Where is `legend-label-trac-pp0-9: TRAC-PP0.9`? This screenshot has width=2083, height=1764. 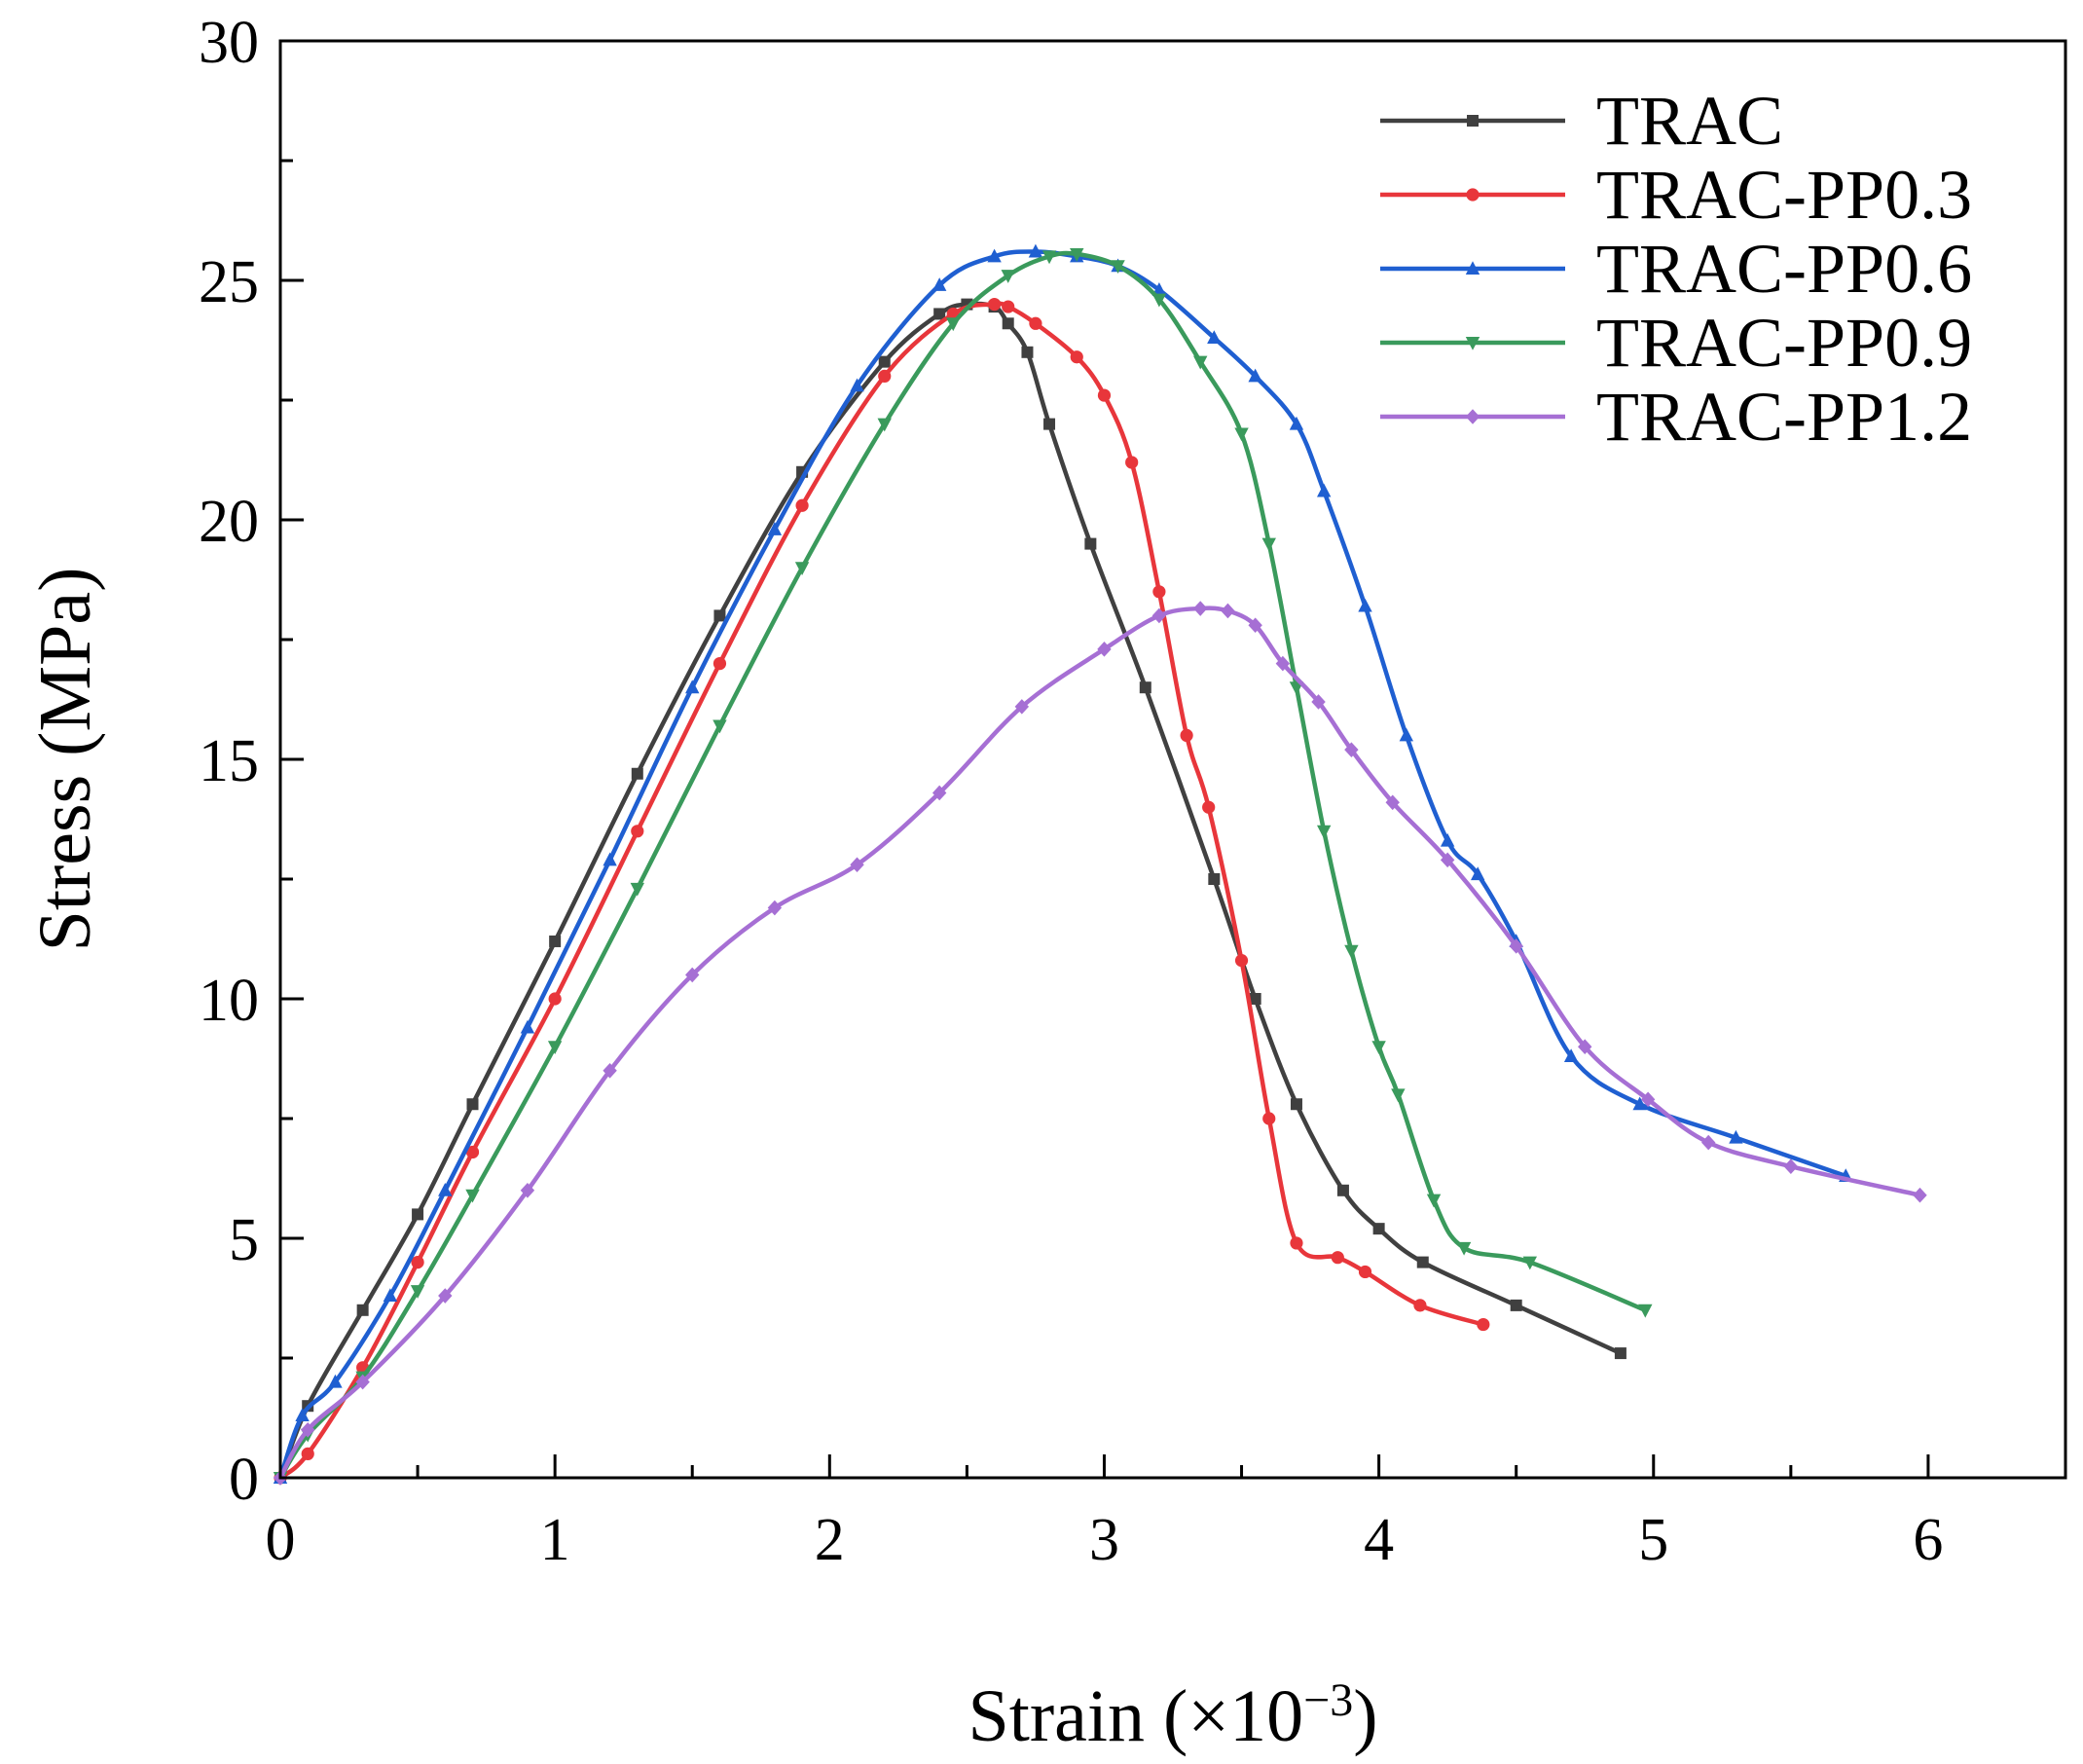
legend-label-trac-pp0-9: TRAC-PP0.9 is located at coordinates (1784, 343).